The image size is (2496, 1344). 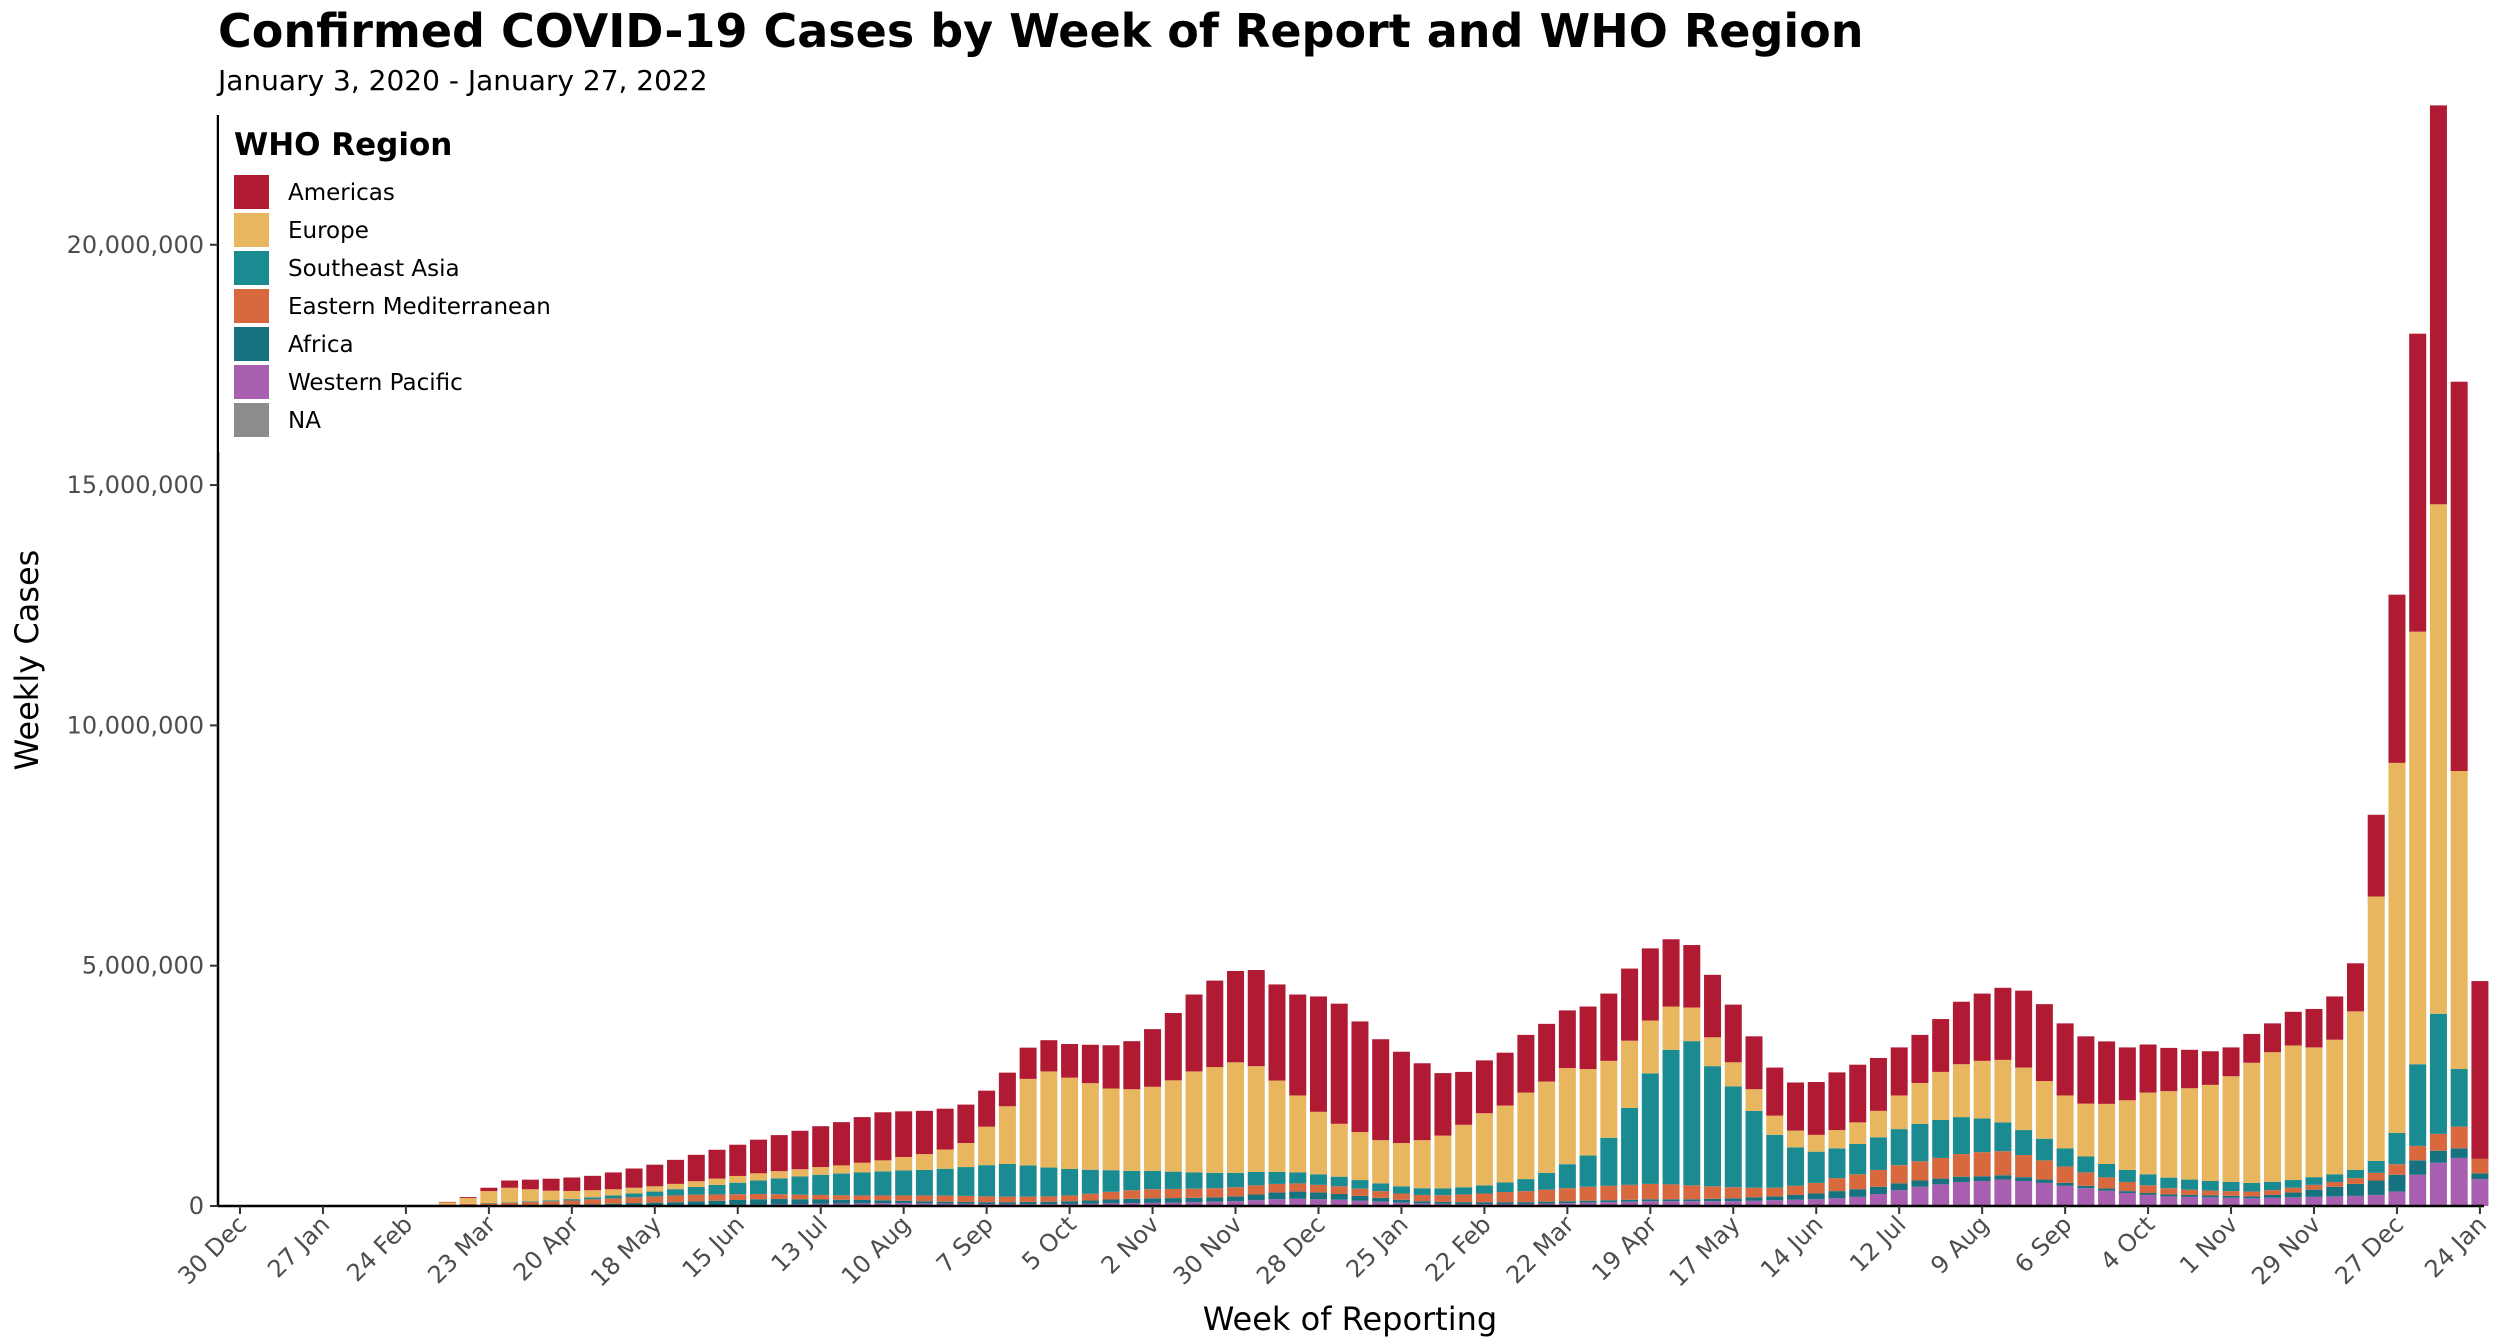 What do you see at coordinates (343, 145) in the screenshot?
I see `legend-title: WHO Region` at bounding box center [343, 145].